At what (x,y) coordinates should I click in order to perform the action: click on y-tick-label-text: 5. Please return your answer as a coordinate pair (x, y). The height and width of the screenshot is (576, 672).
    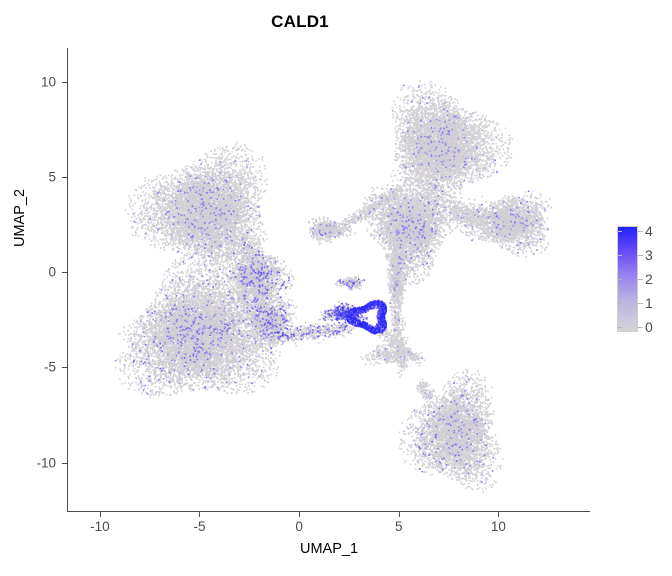
    Looking at the image, I should click on (52, 177).